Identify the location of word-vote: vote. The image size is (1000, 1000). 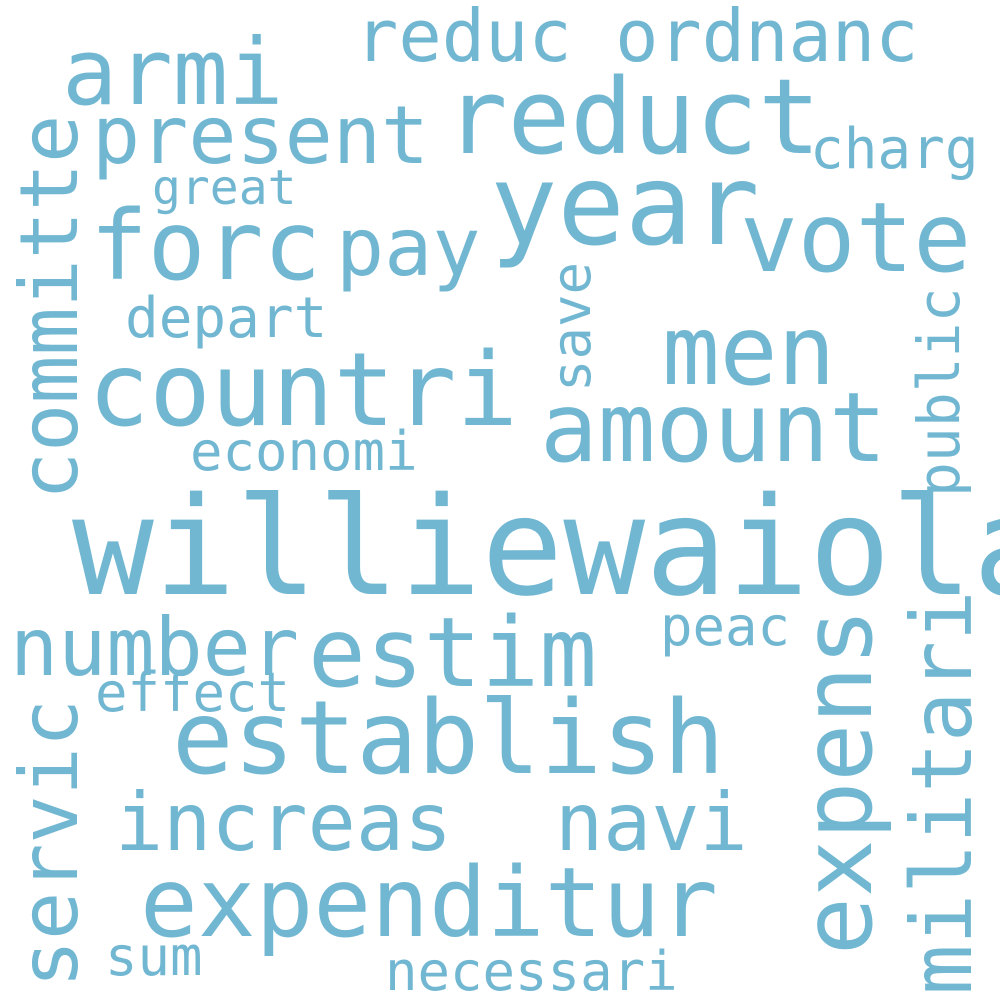
(856, 238).